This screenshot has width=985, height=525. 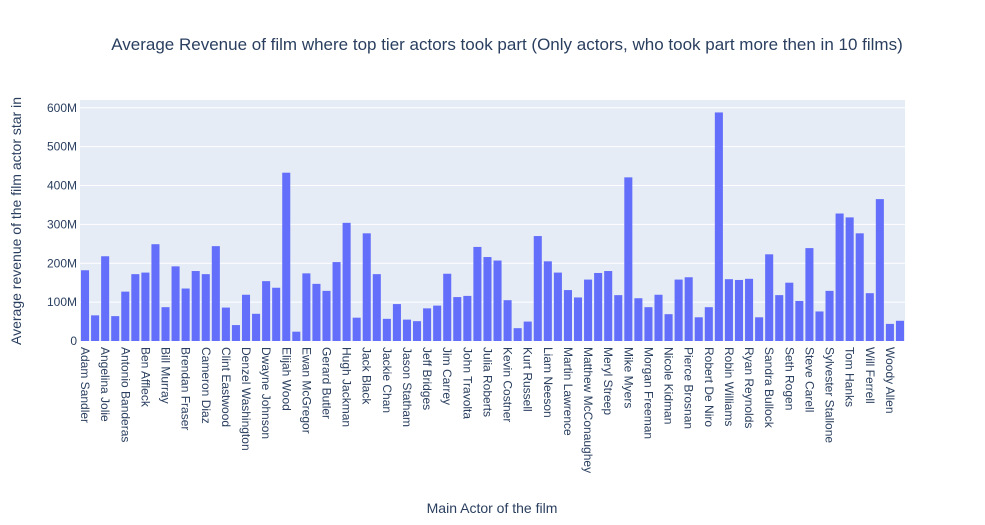 I want to click on x-tick-label: Clint Eastwood, so click(x=226, y=387).